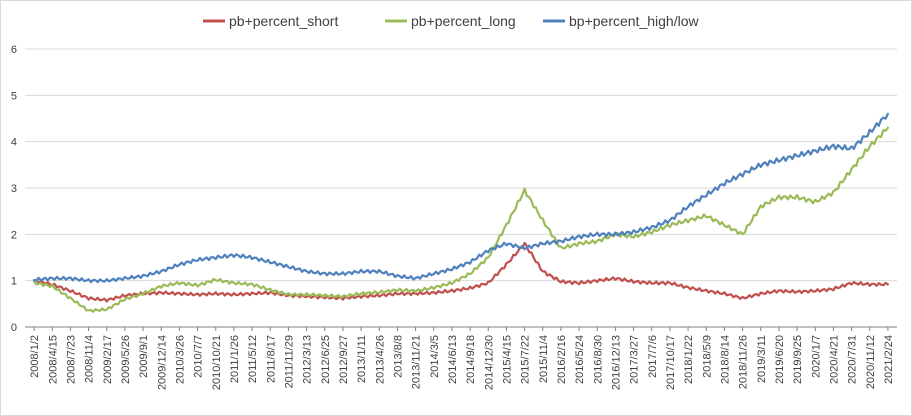 The height and width of the screenshot is (416, 912). I want to click on x-tick-label: 2018/11/26, so click(744, 362).